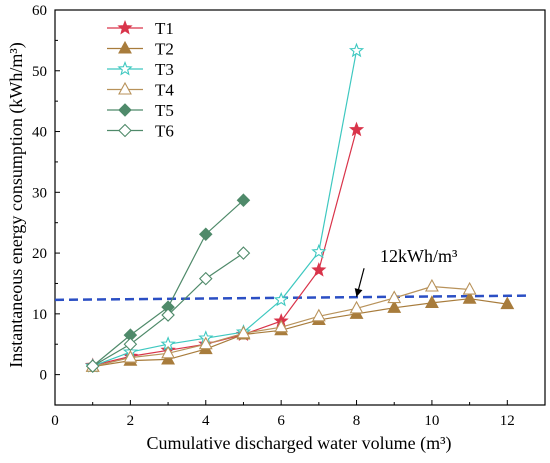 The image size is (550, 463). I want to click on legend-label: T4, so click(164, 90).